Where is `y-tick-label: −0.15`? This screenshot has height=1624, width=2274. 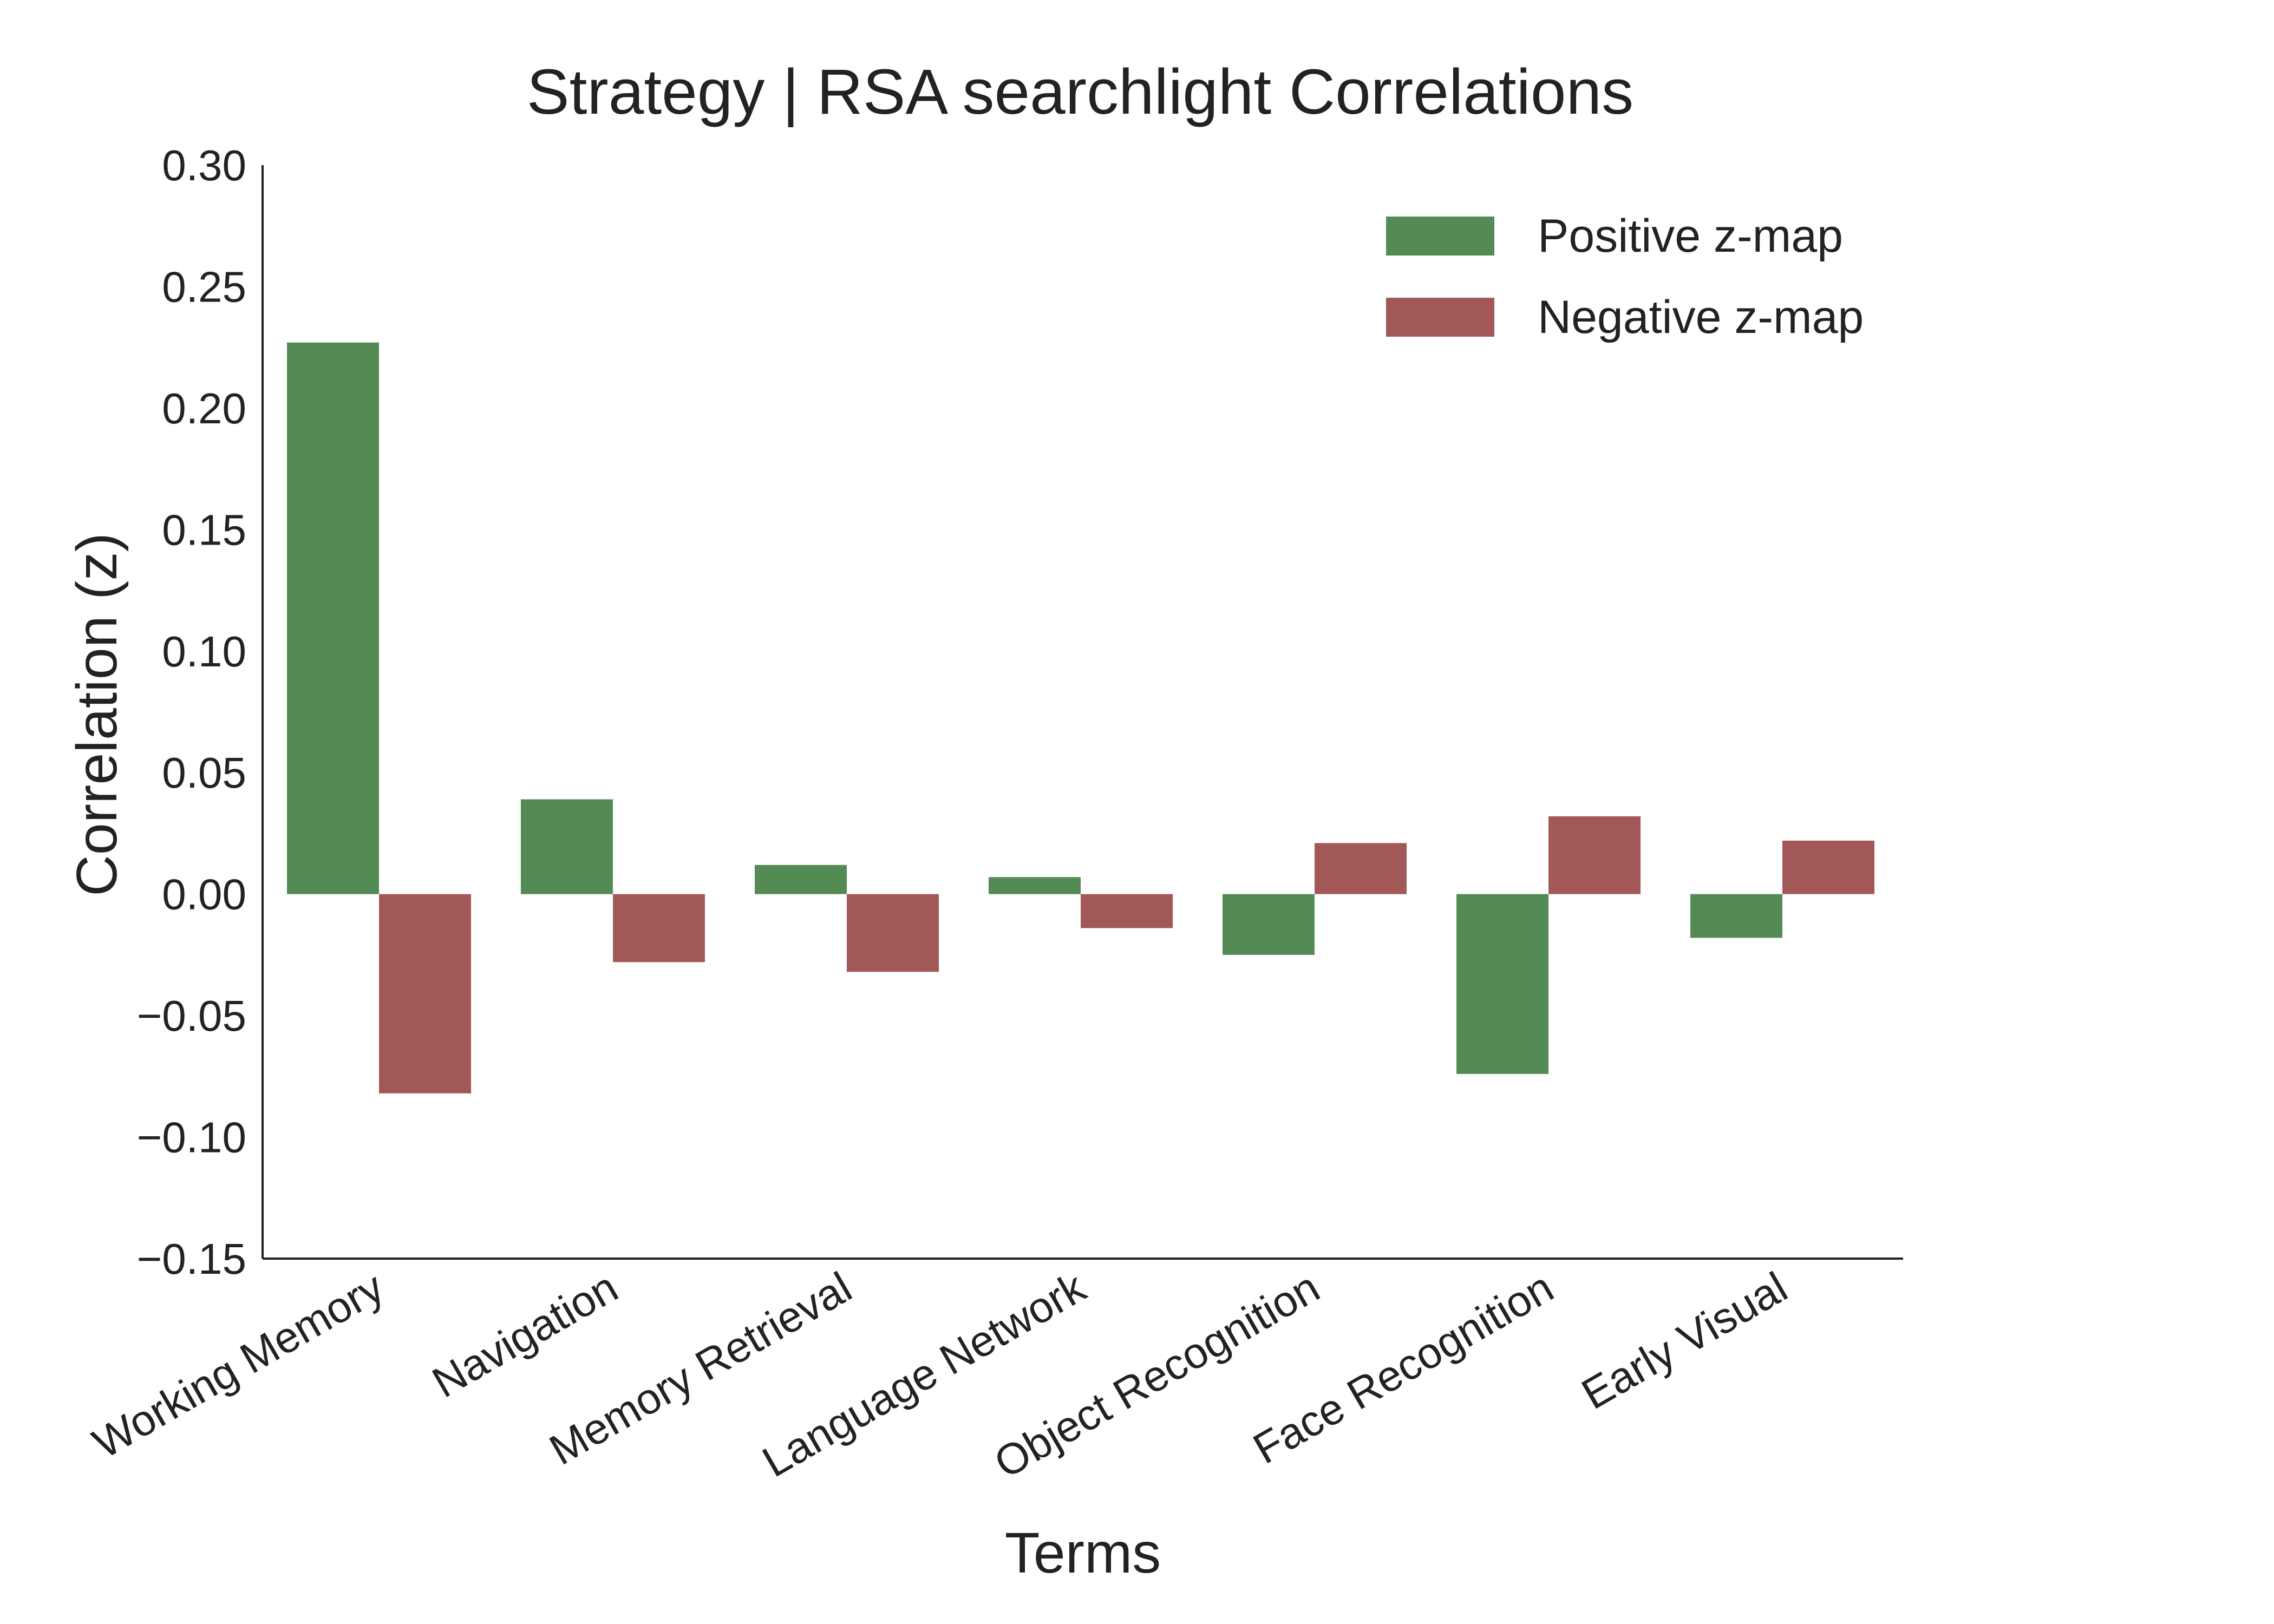
y-tick-label: −0.15 is located at coordinates (192, 1259).